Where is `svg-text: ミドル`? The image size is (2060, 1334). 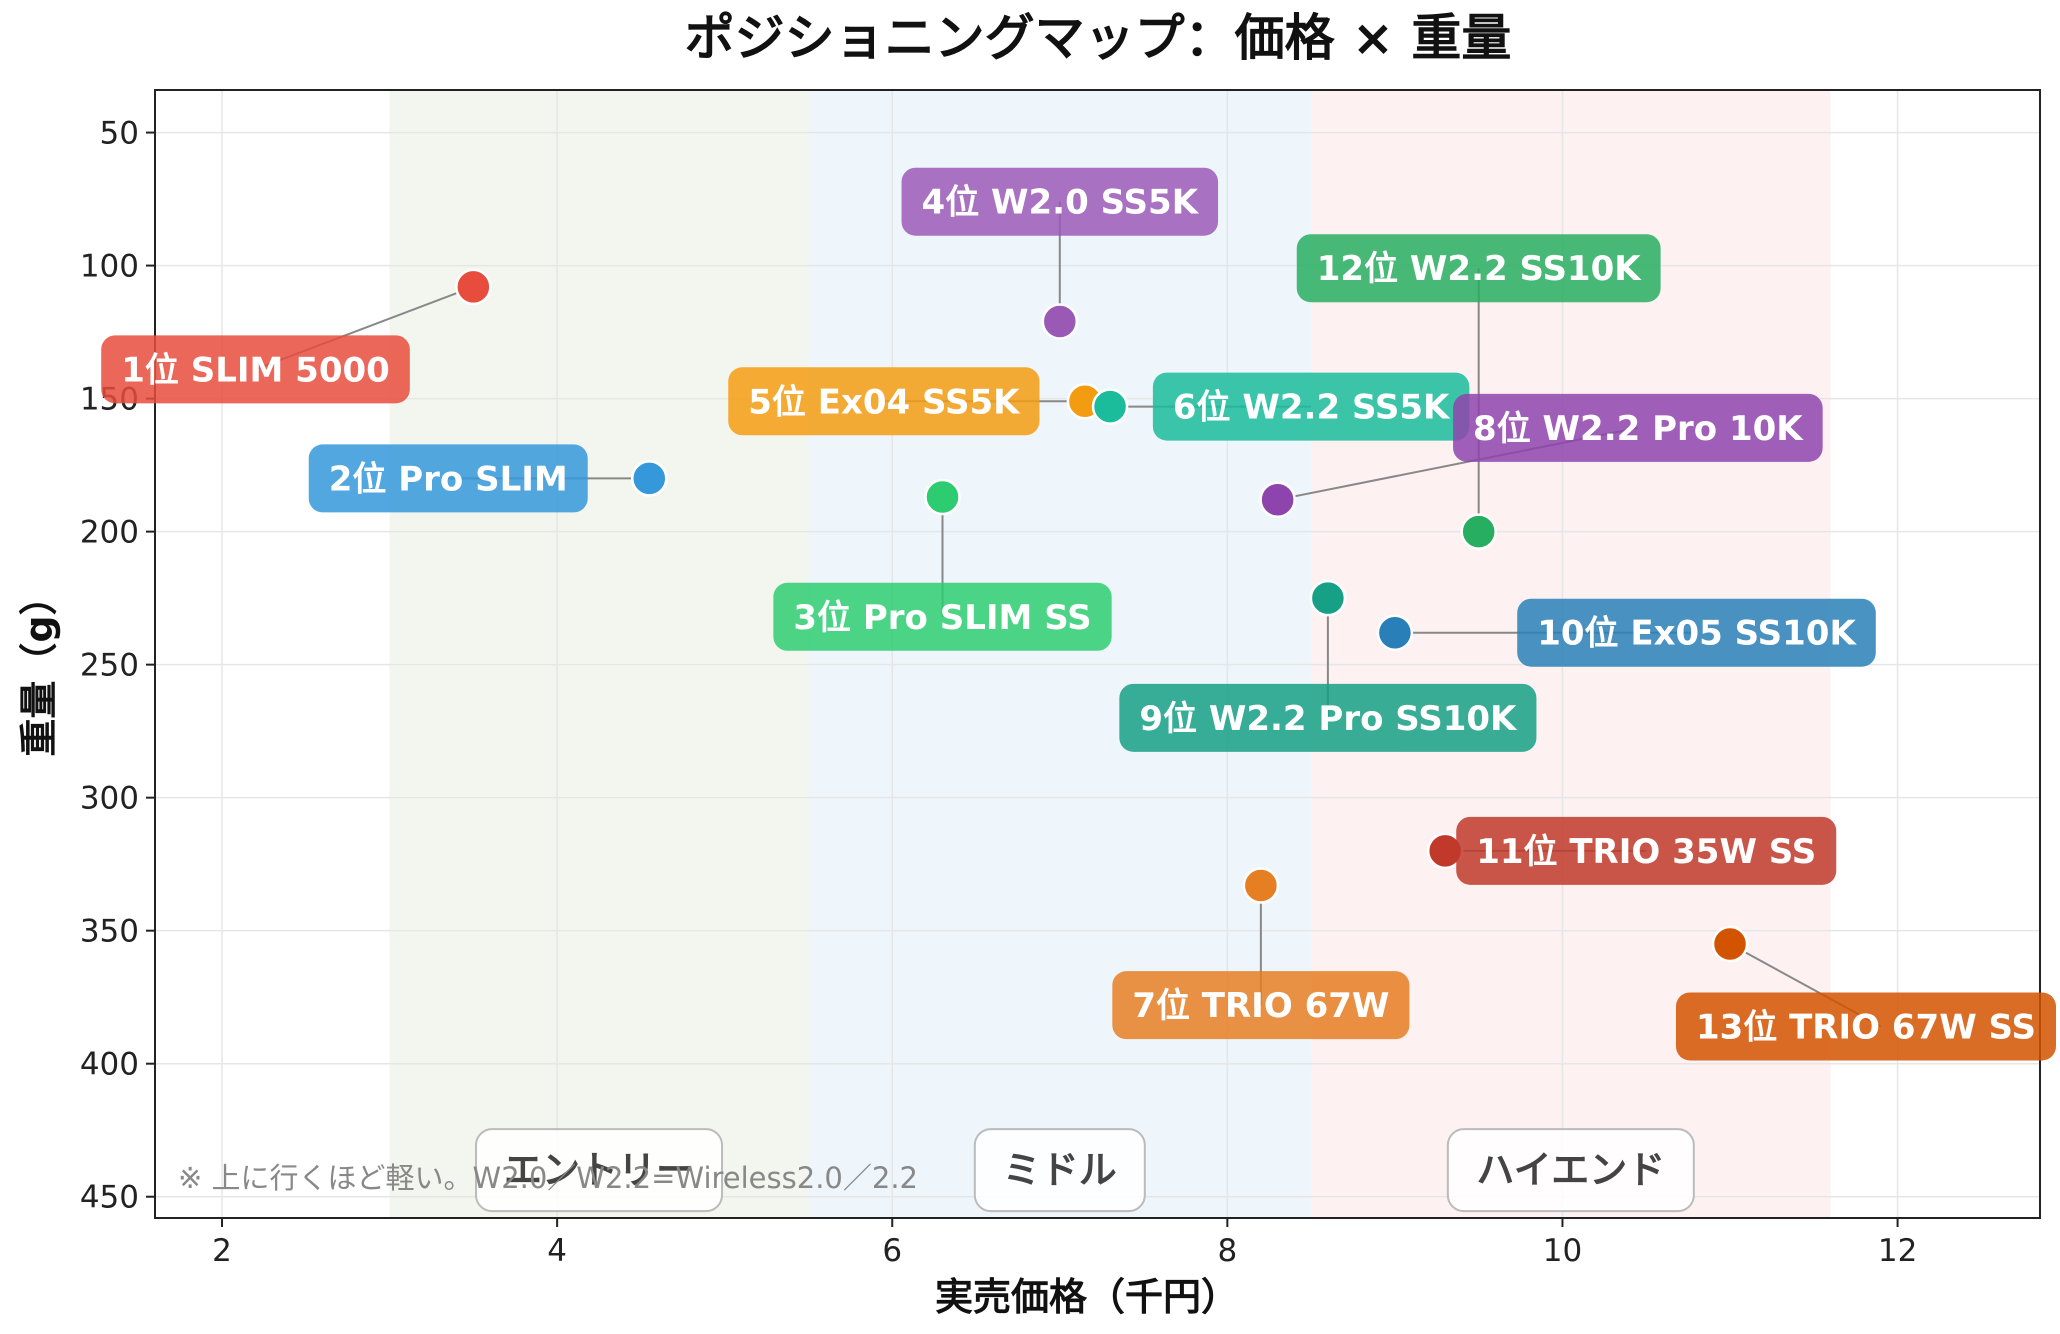
svg-text: ミドル is located at coordinates (1060, 1170).